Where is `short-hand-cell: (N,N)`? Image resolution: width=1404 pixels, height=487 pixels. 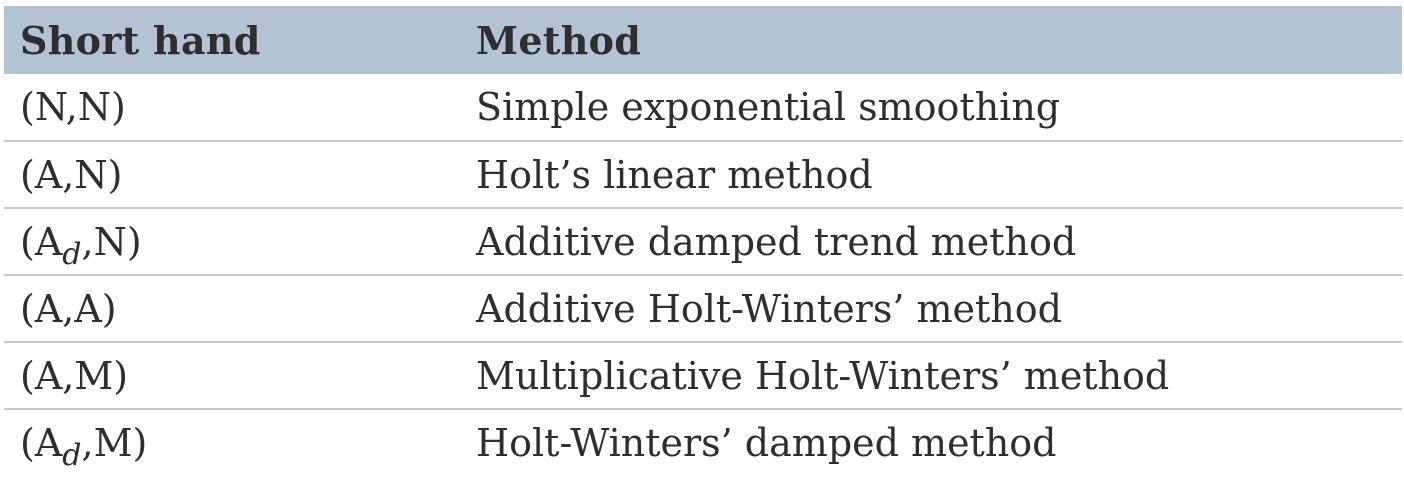 short-hand-cell: (N,N) is located at coordinates (240, 107).